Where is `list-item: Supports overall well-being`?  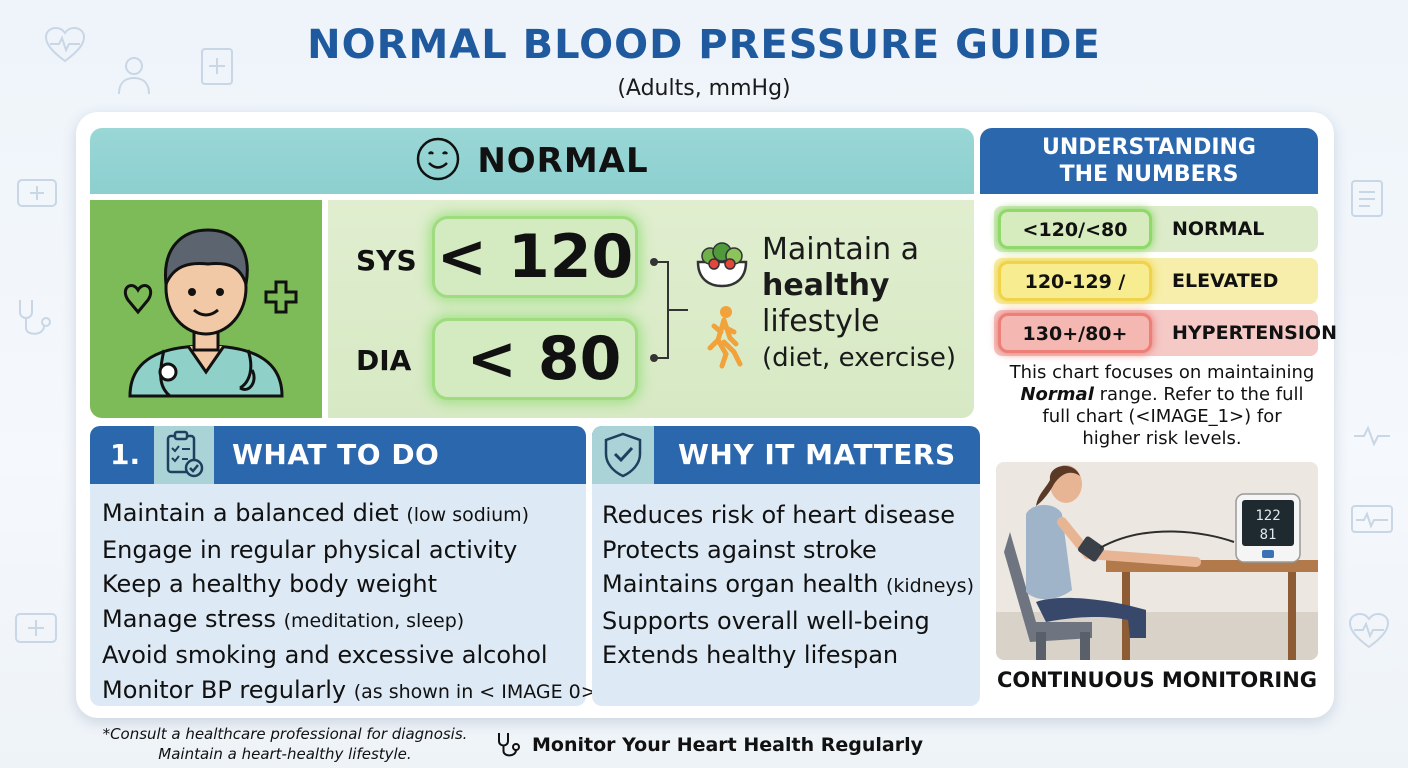 list-item: Supports overall well-being is located at coordinates (788, 621).